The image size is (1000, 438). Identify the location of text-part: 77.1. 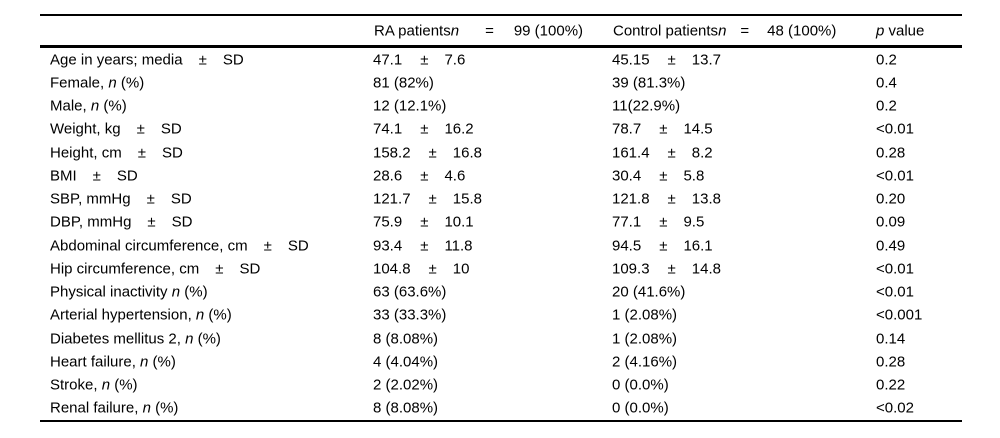
(627, 222).